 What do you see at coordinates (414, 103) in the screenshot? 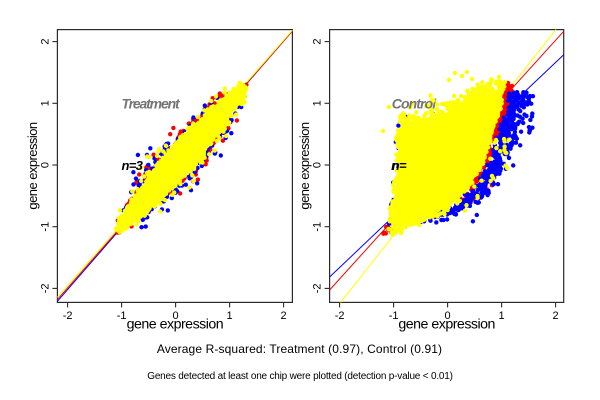
I see `svg-text: Control` at bounding box center [414, 103].